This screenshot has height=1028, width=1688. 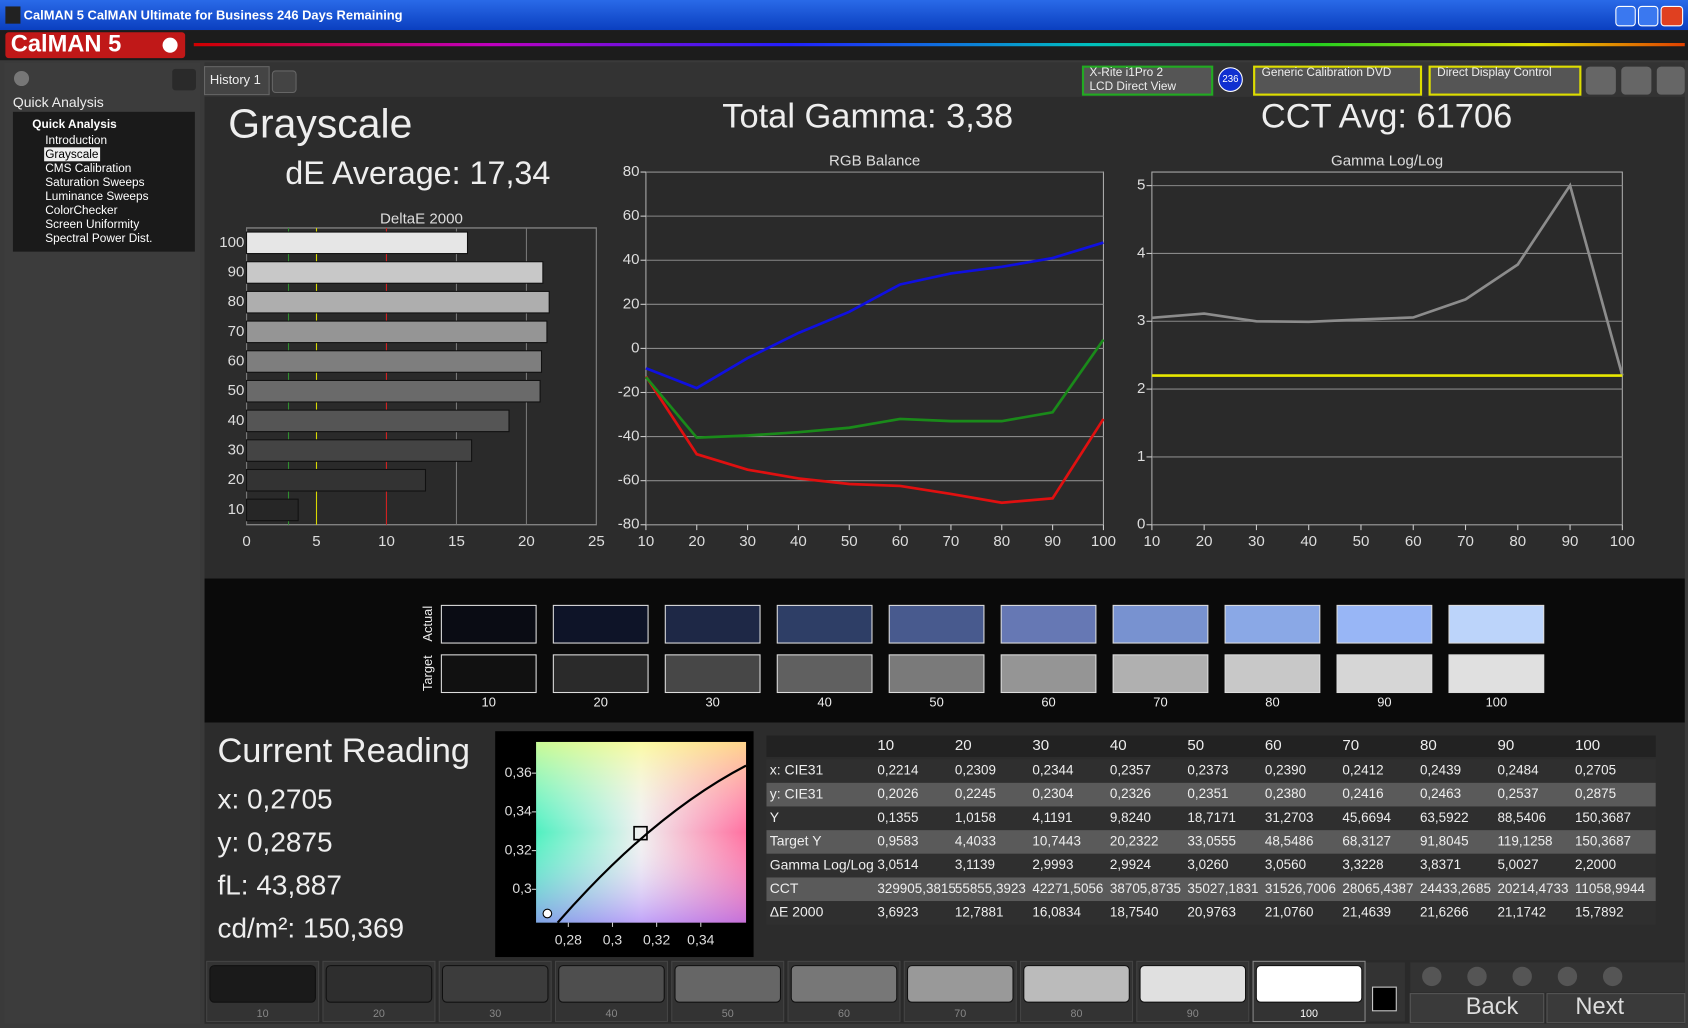 I want to click on y-tick-label: 2, so click(x=1141, y=388).